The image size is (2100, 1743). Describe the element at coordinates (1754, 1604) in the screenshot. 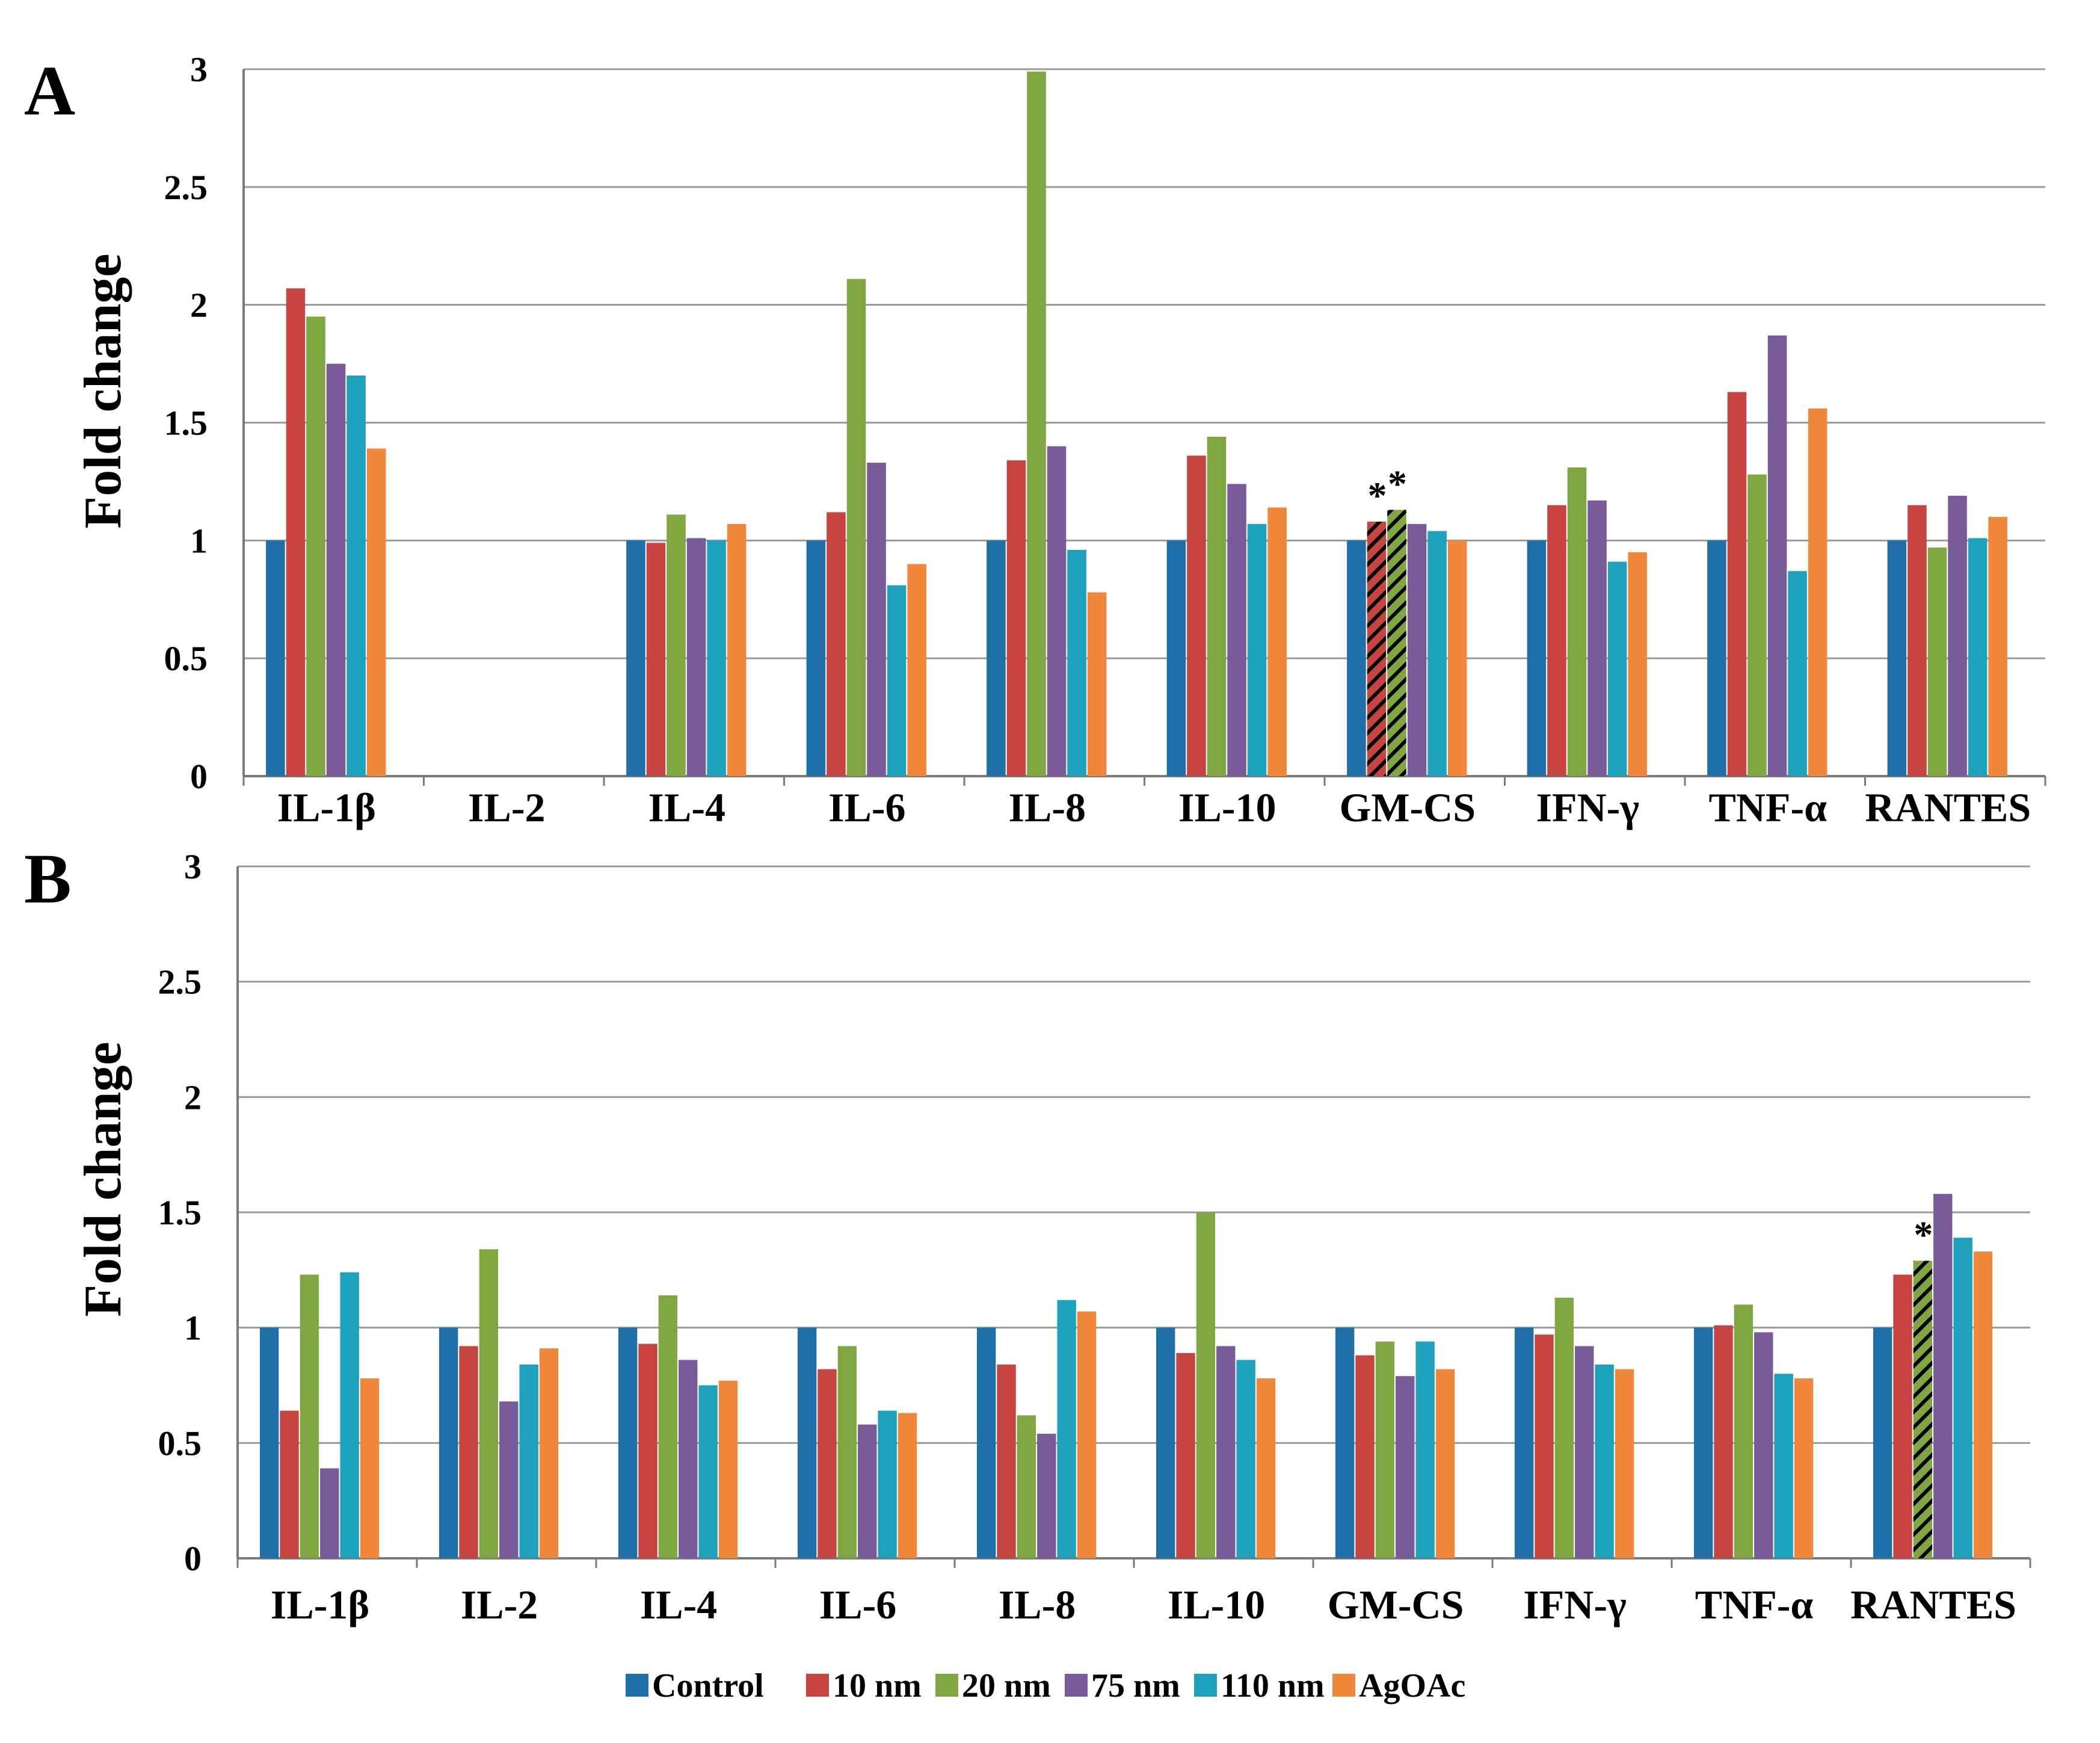

I see `category-label: TNF-α` at that location.